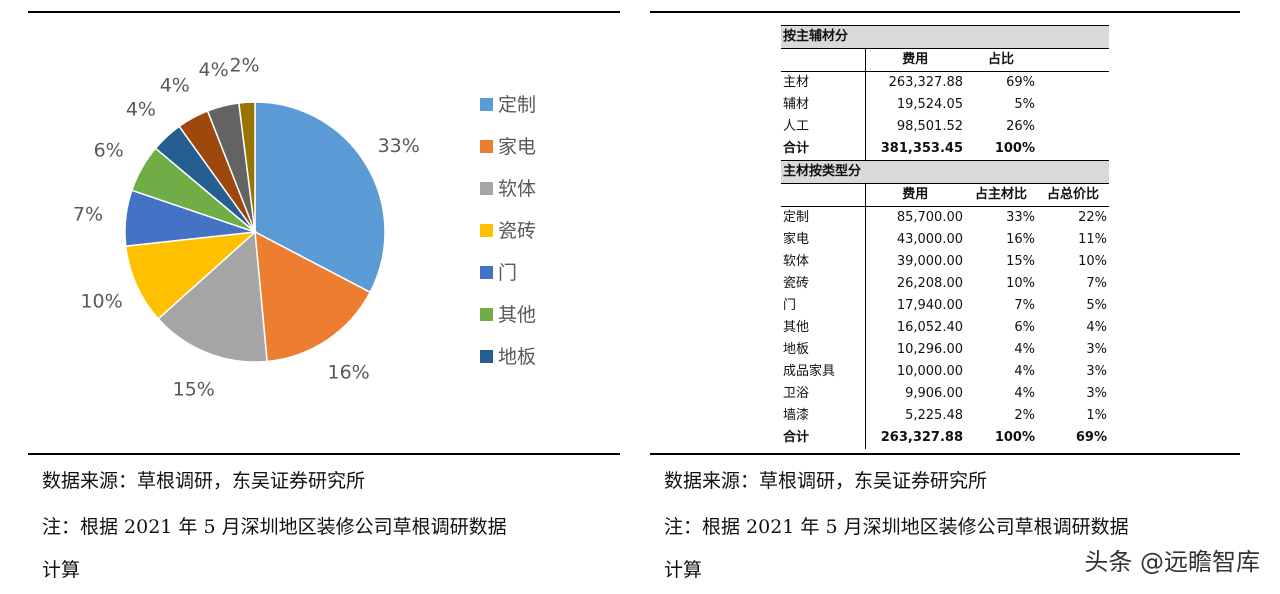 The width and height of the screenshot is (1280, 594). Describe the element at coordinates (274, 527) in the screenshot. I see `left-note-line1: 注：根据 2021 年 5 月深圳地区装修公司草根调研数据` at that location.